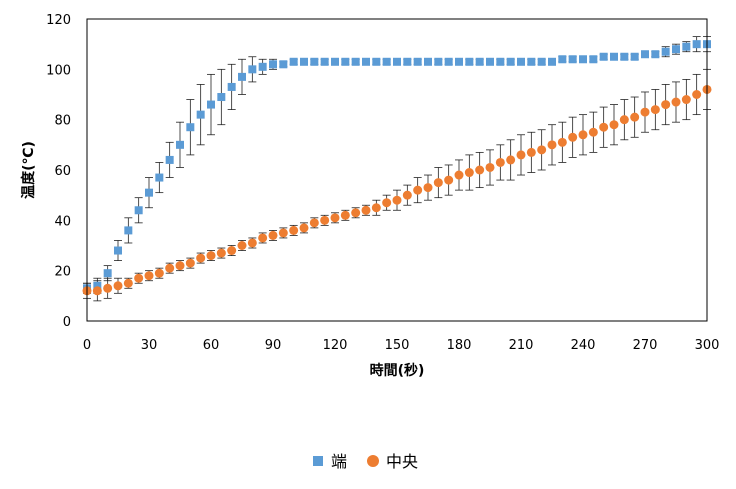  What do you see at coordinates (67, 322) in the screenshot?
I see `y-tick-label: 0` at bounding box center [67, 322].